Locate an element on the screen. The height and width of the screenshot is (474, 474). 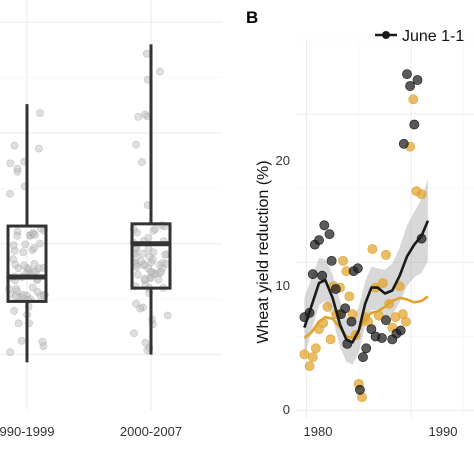
y-axis-title: Wheat yield reduction (%) is located at coordinates (263, 251).